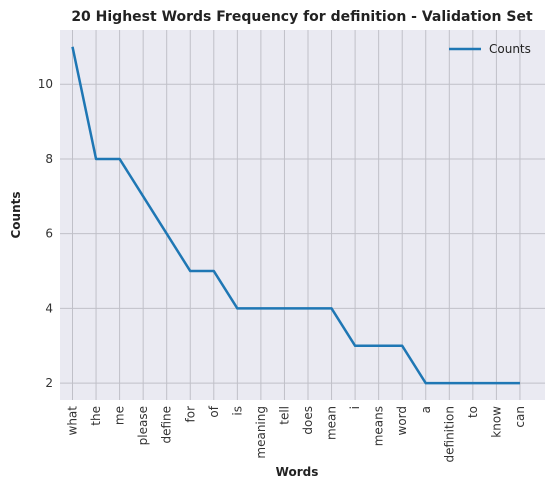  I want to click on x-tick-label: i, so click(355, 407).